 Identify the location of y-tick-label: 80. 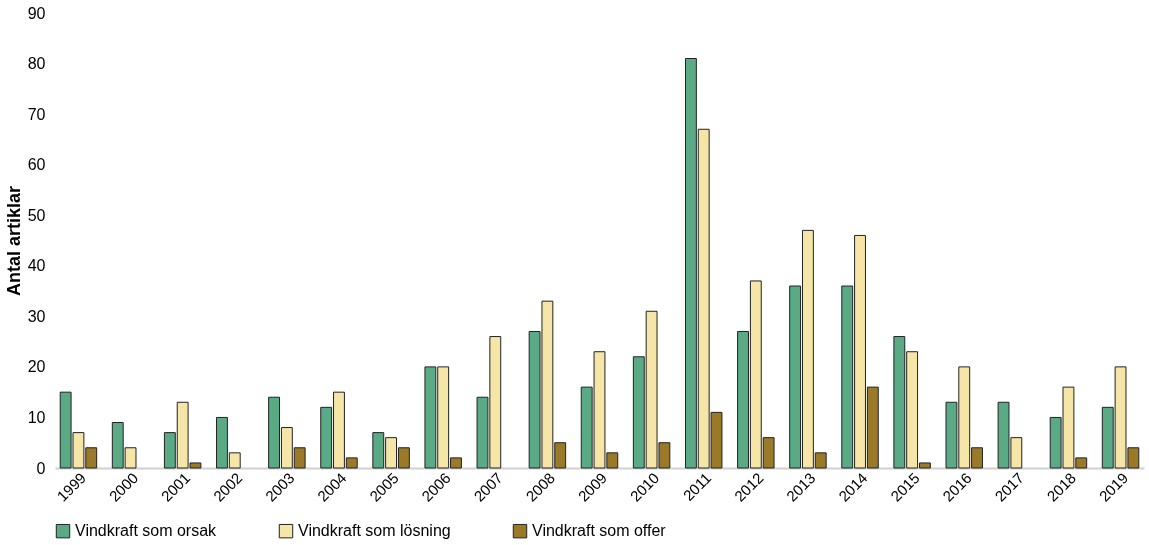
(36, 64).